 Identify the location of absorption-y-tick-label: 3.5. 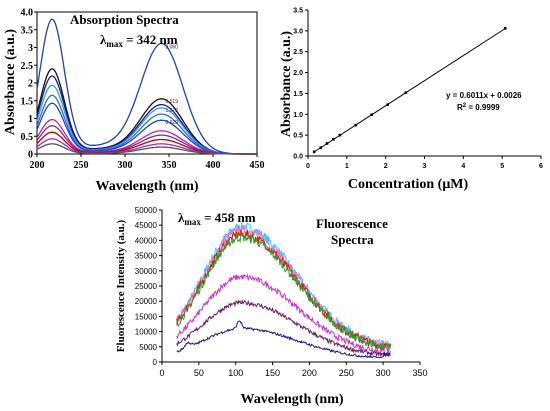
(27, 30).